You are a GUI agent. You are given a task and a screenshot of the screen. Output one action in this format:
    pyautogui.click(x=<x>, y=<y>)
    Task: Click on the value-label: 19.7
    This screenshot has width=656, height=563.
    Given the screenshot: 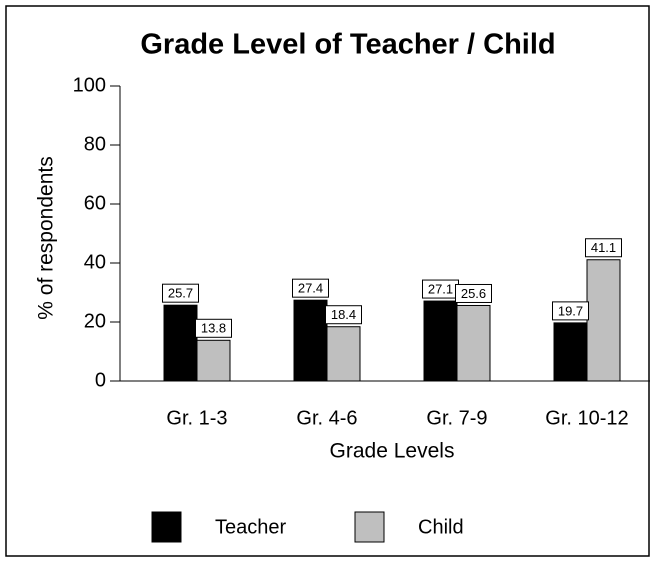 What is the action you would take?
    pyautogui.click(x=570, y=310)
    